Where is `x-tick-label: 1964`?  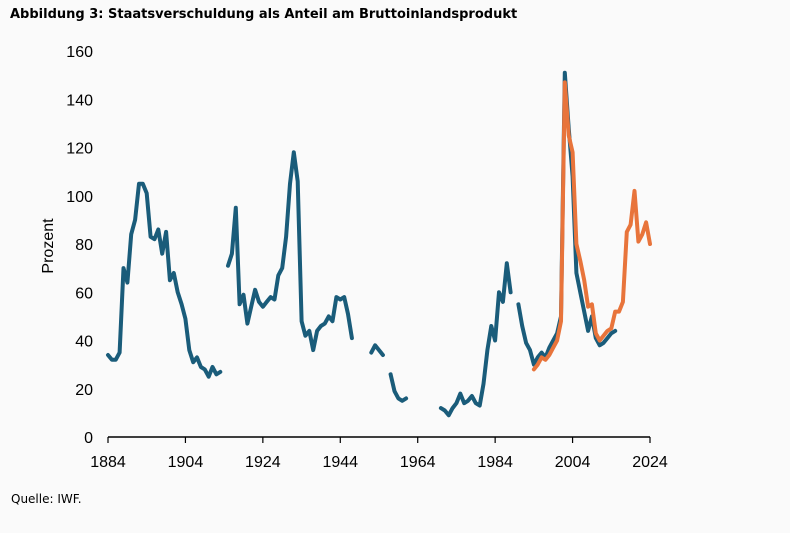 x-tick-label: 1964 is located at coordinates (418, 462).